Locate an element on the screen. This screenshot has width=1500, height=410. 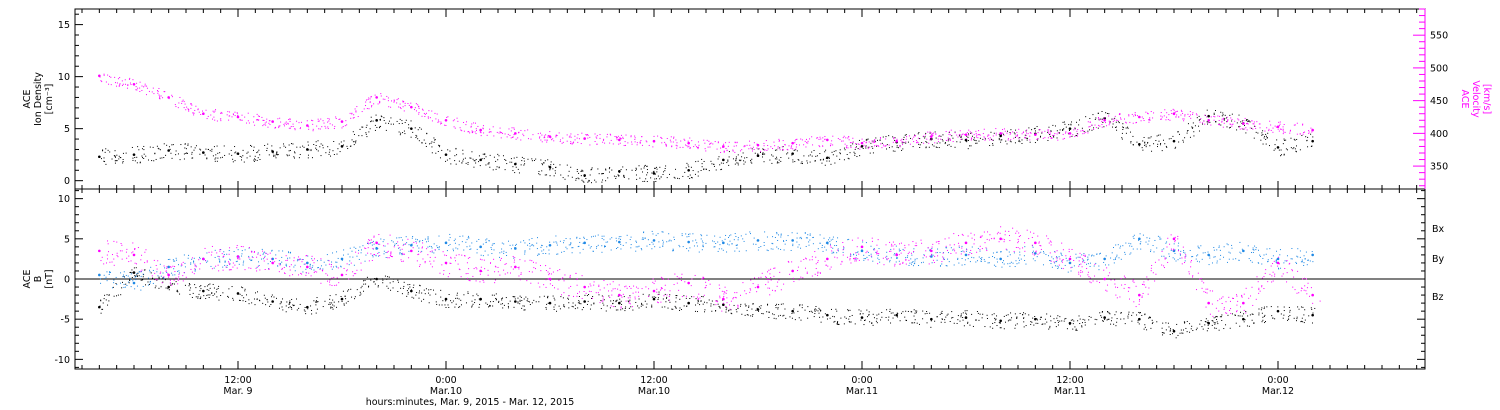
field-tick-label: -10 is located at coordinates (62, 360).